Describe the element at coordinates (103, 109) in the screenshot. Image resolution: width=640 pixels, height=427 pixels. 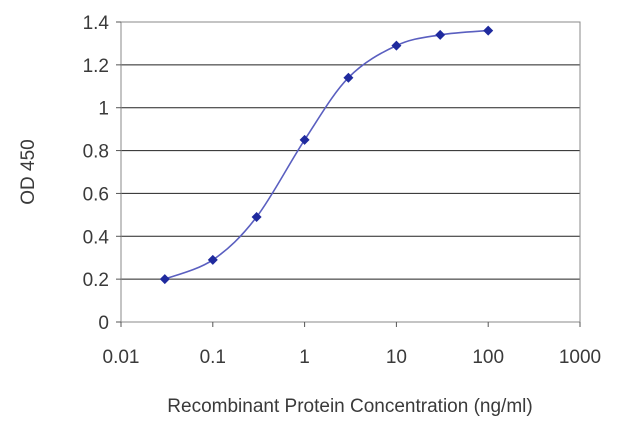
I see `y-tick-label: 1` at that location.